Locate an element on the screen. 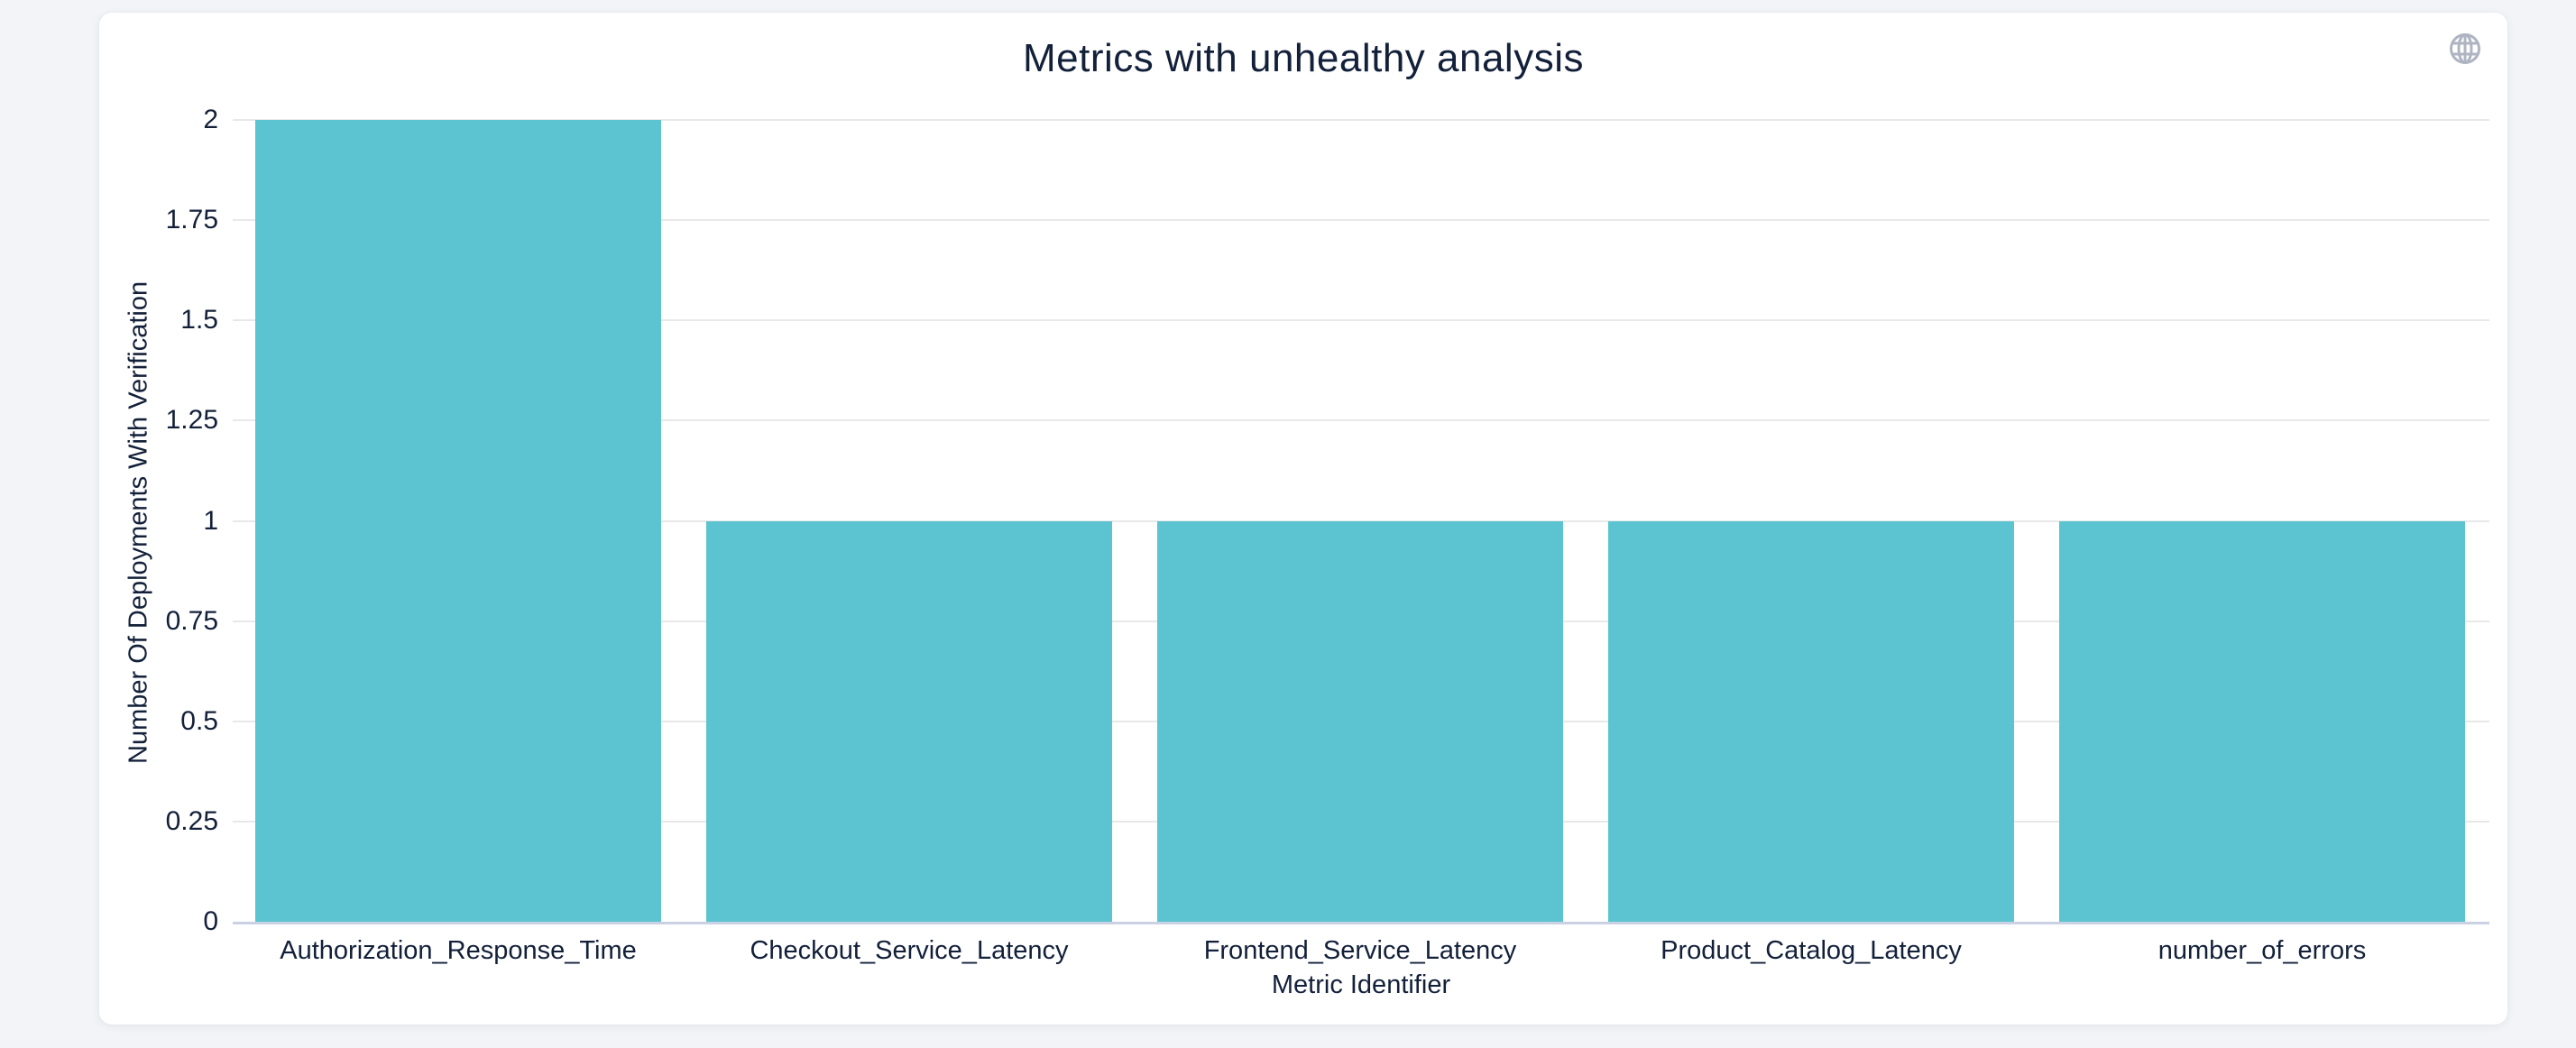 The width and height of the screenshot is (2576, 1048). bar-Product_Catalog_Latency is located at coordinates (1811, 721).